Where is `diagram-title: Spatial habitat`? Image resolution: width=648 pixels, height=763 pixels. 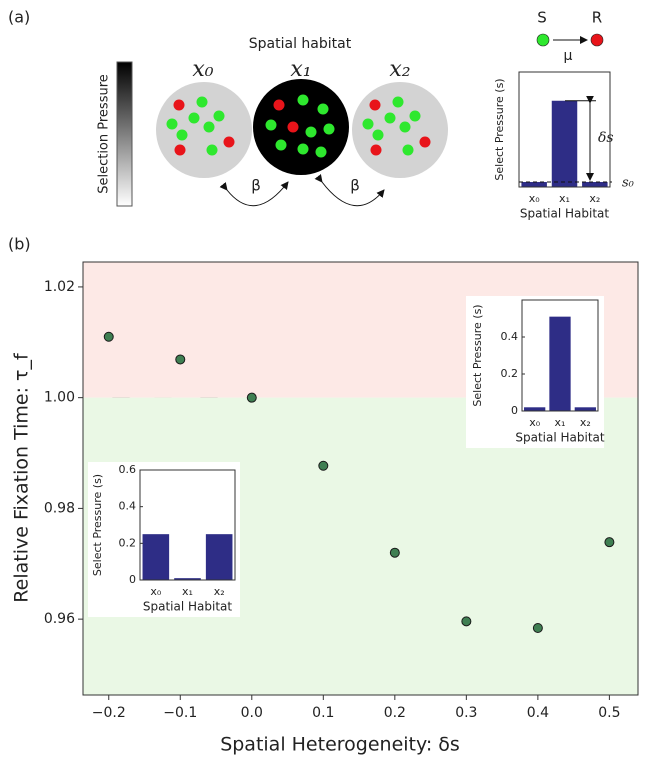
diagram-title: Spatial habitat is located at coordinates (300, 44).